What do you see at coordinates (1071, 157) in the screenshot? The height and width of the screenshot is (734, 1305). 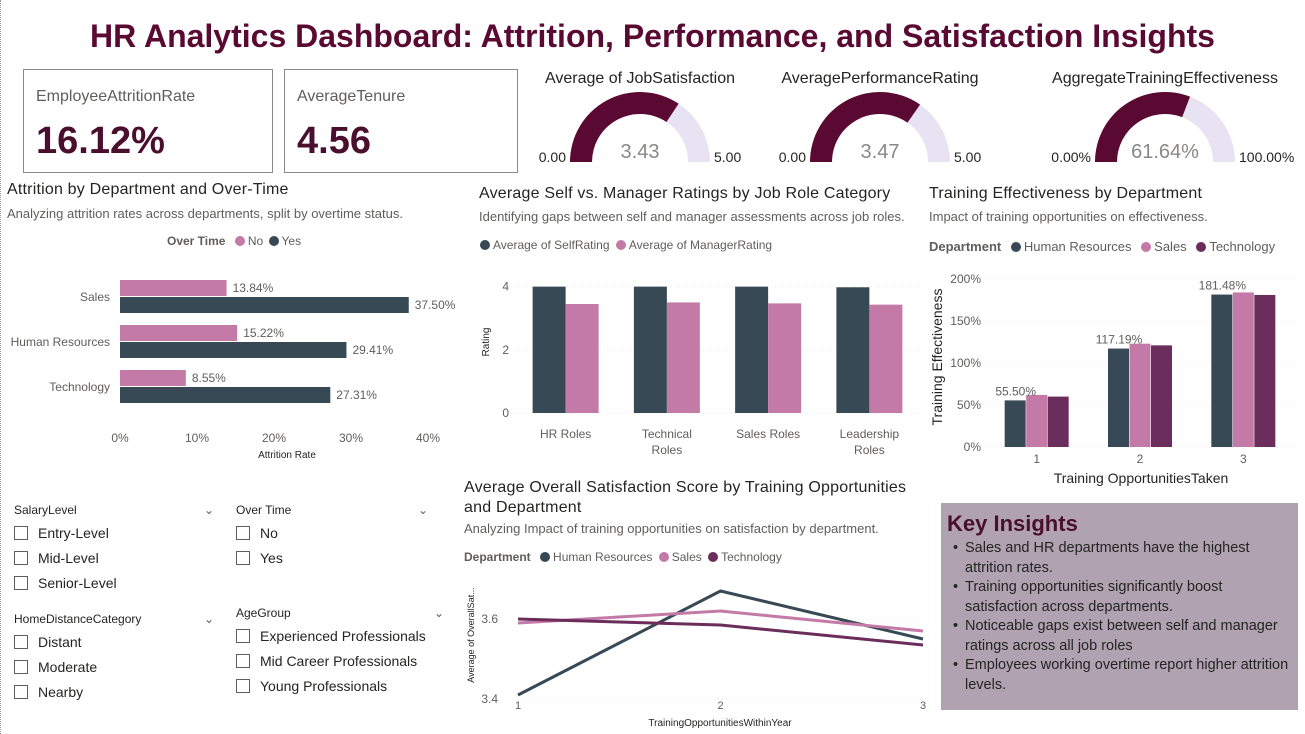 I see `gauge-min: 0.00%` at bounding box center [1071, 157].